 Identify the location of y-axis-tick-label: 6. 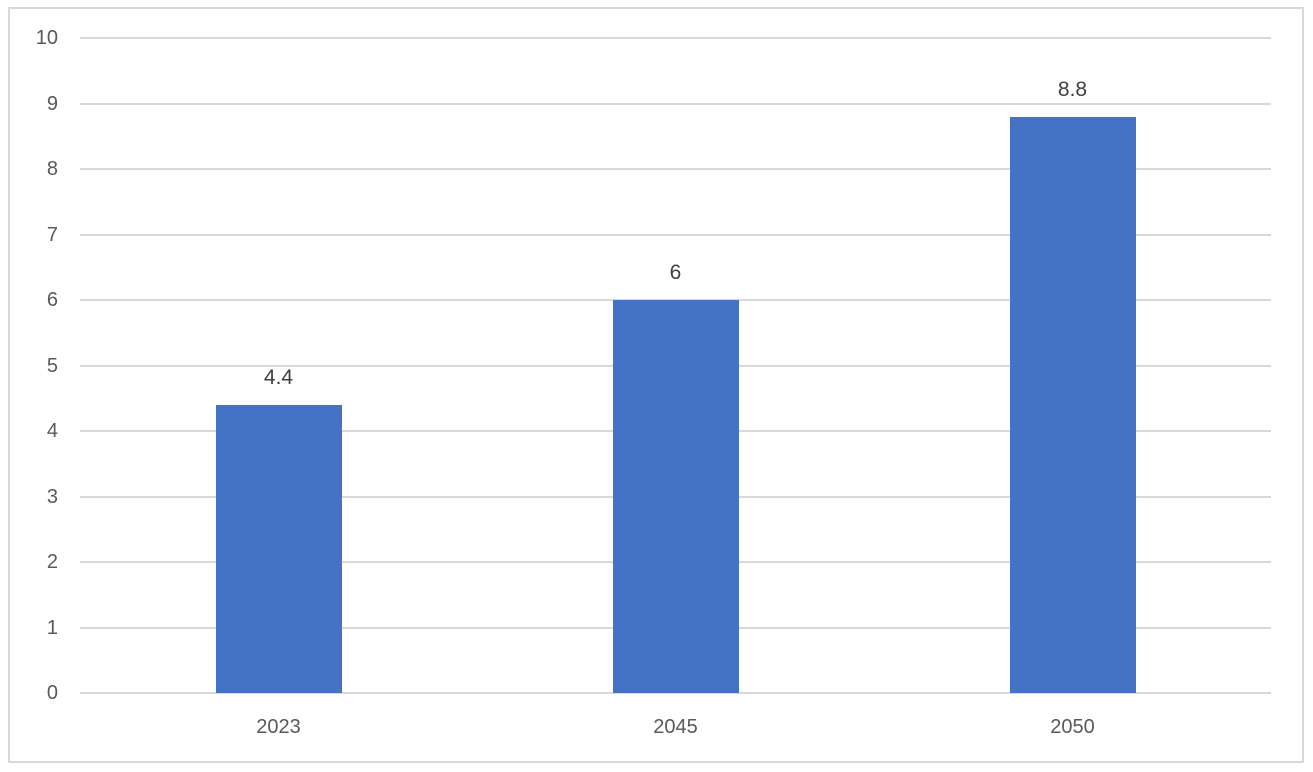
(52, 300).